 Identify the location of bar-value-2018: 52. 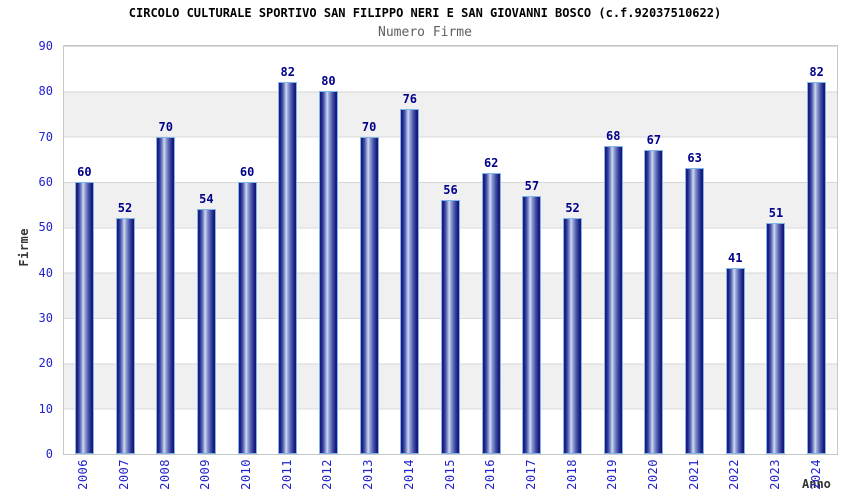
(572, 208).